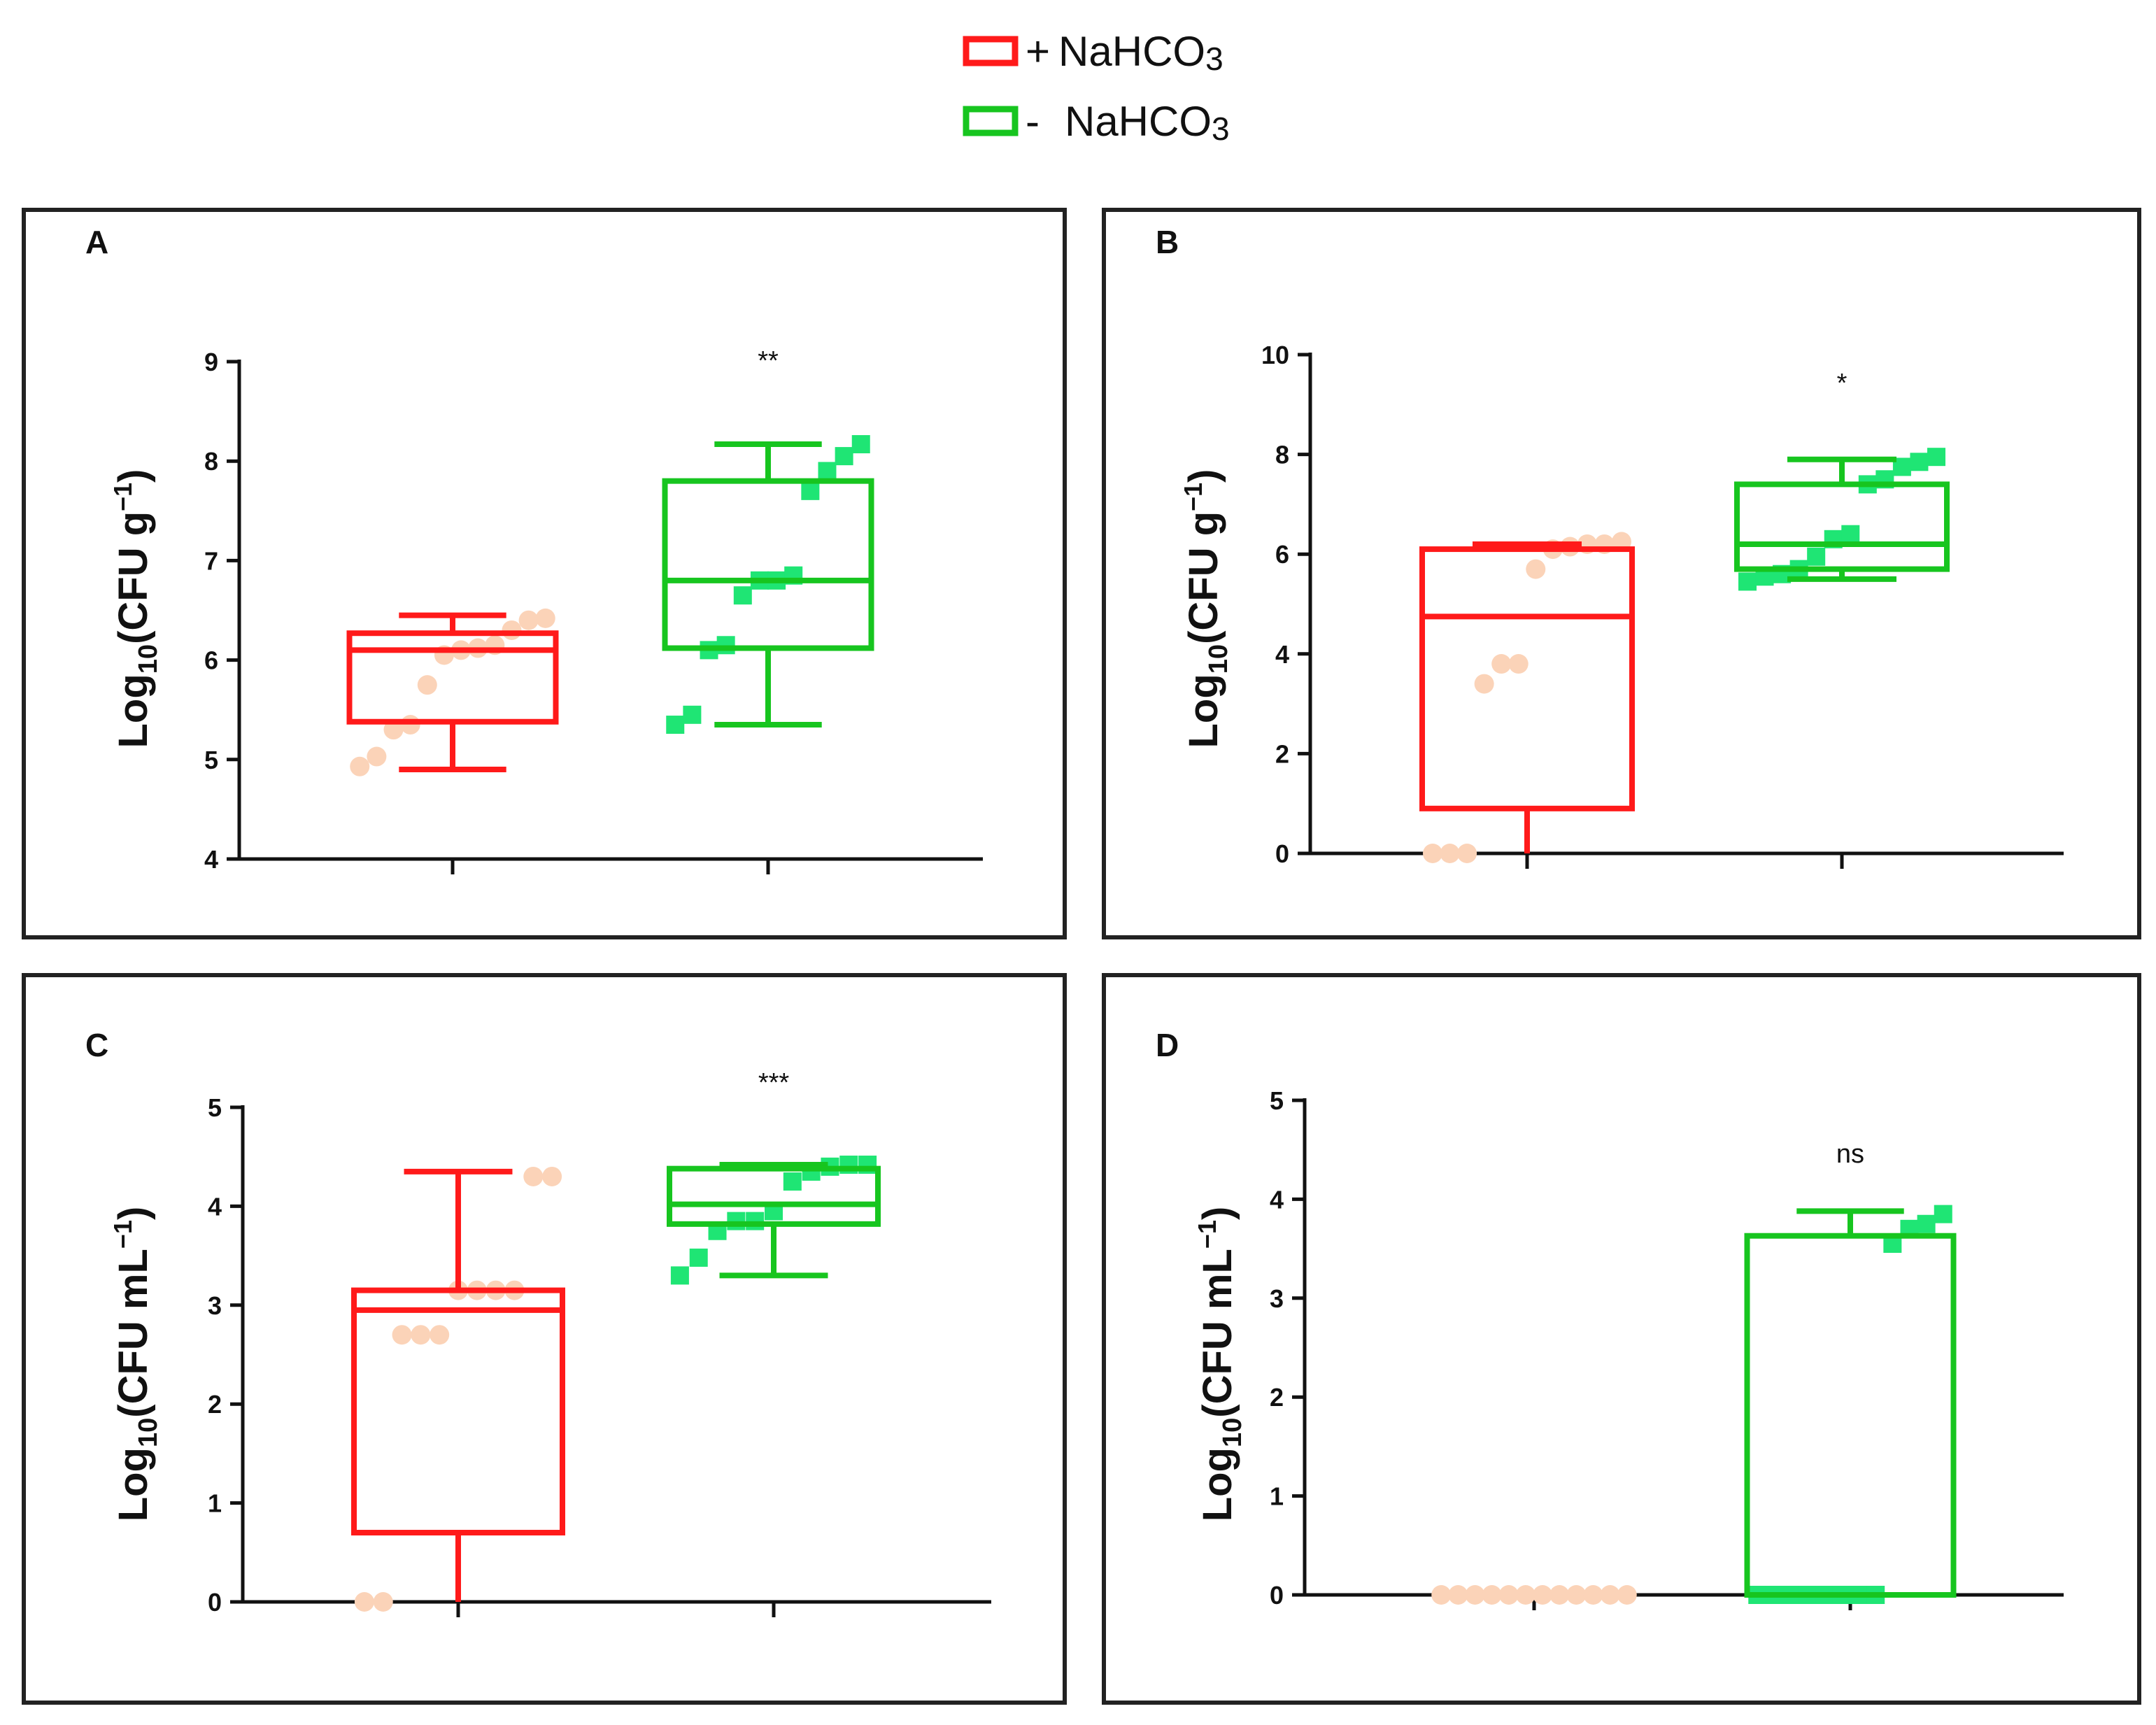  Describe the element at coordinates (1282, 654) in the screenshot. I see `panel-b-ytick-label: 4` at that location.